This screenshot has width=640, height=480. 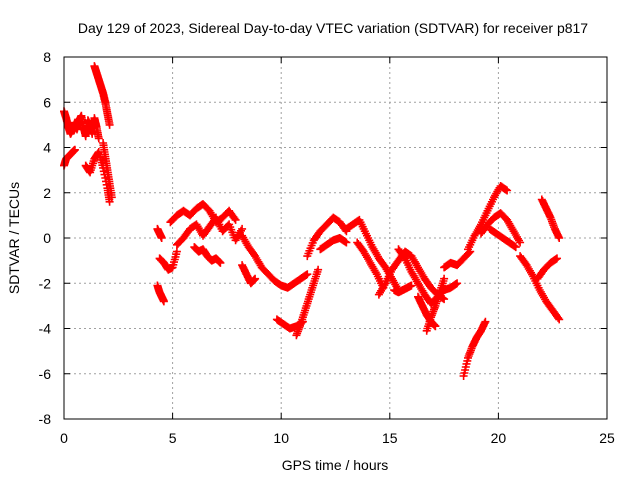 What do you see at coordinates (281, 438) in the screenshot?
I see `x-tick-label: 10` at bounding box center [281, 438].